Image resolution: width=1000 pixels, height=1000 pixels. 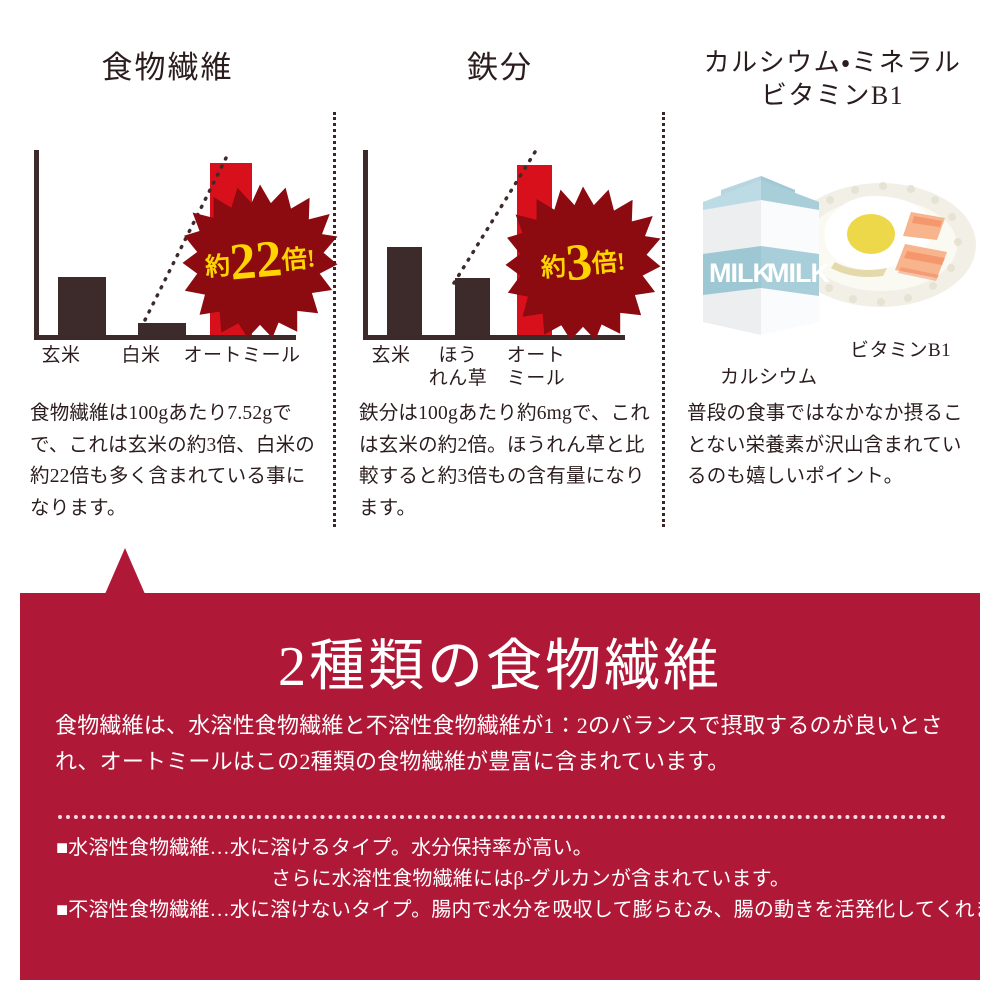 I want to click on banner-title: 2種類の食物繊維, so click(x=500, y=667).